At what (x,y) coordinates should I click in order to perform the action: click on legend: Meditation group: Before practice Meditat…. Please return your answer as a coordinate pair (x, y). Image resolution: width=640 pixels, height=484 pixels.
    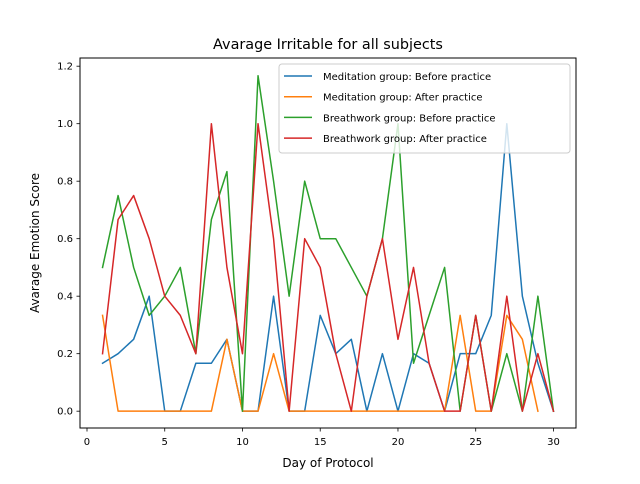
    Looking at the image, I should click on (424, 108).